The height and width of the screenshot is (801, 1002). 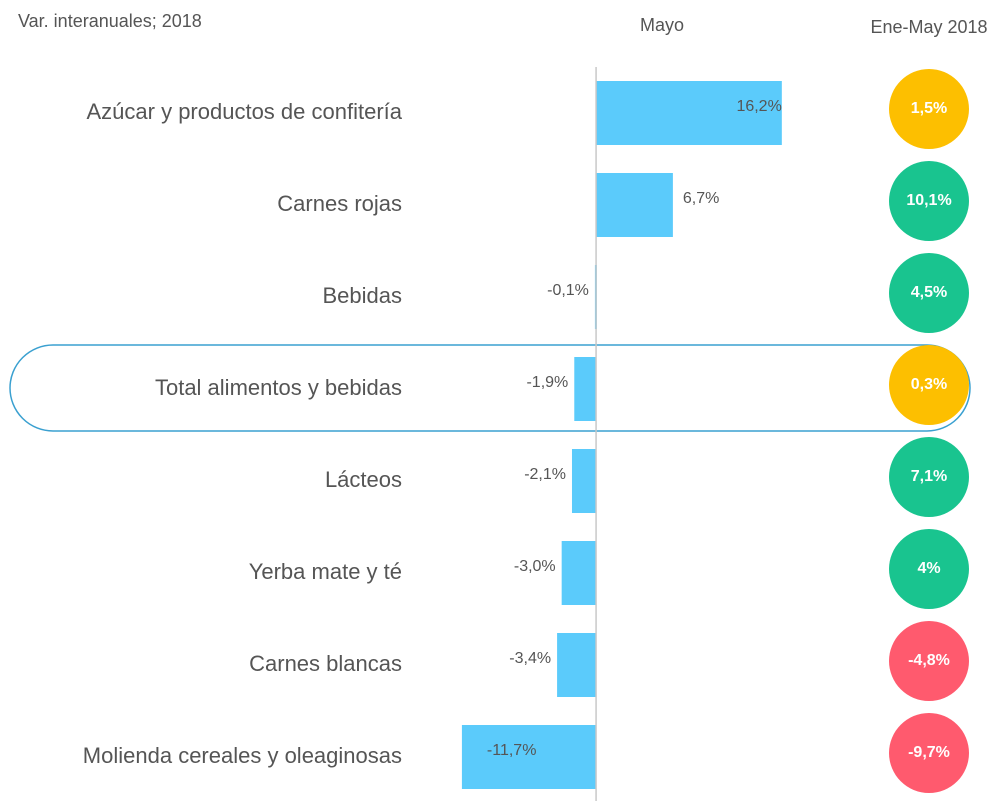 What do you see at coordinates (325, 571) in the screenshot?
I see `category-label: Yerba mate y té` at bounding box center [325, 571].